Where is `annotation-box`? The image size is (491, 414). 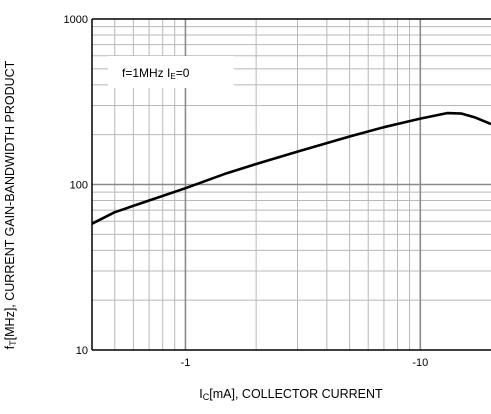
annotation-box is located at coordinates (171, 72).